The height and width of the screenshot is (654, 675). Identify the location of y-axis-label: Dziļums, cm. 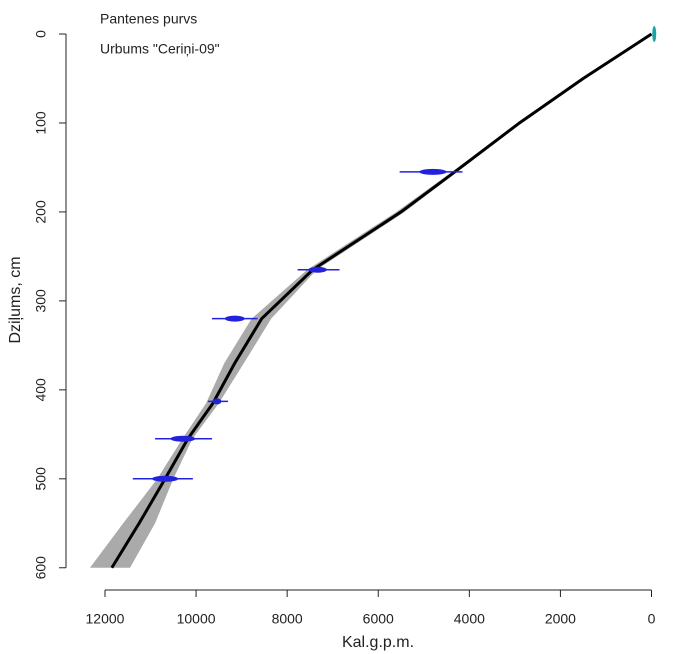
(15, 299).